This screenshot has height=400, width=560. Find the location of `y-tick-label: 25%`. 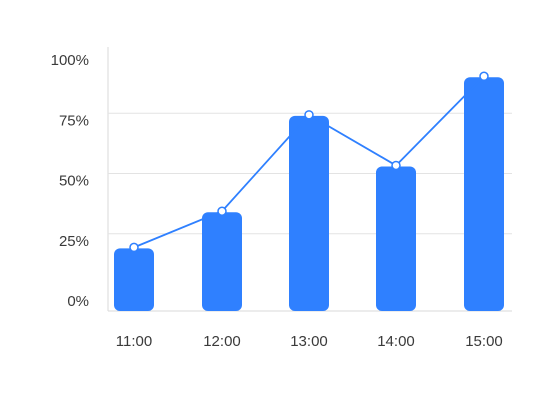

y-tick-label: 25% is located at coordinates (74, 241).